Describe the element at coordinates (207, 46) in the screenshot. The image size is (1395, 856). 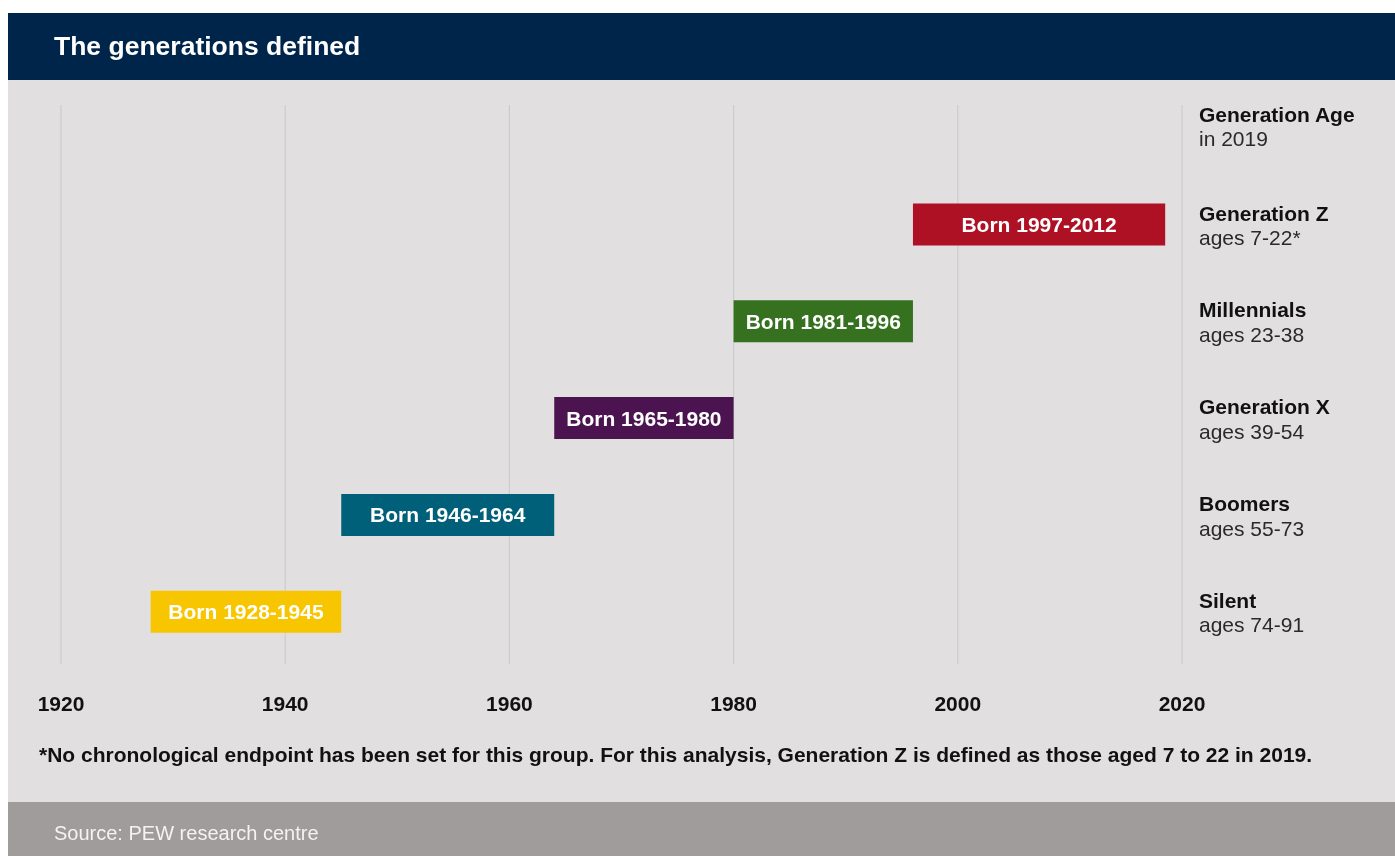
I see `chart-title: The generations defined` at that location.